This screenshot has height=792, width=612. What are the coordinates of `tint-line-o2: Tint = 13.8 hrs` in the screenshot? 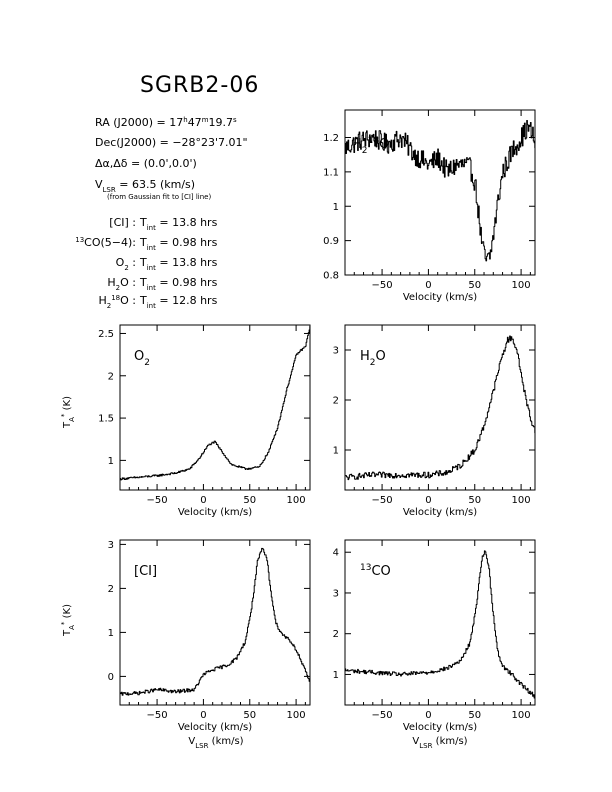 It's located at (178, 264).